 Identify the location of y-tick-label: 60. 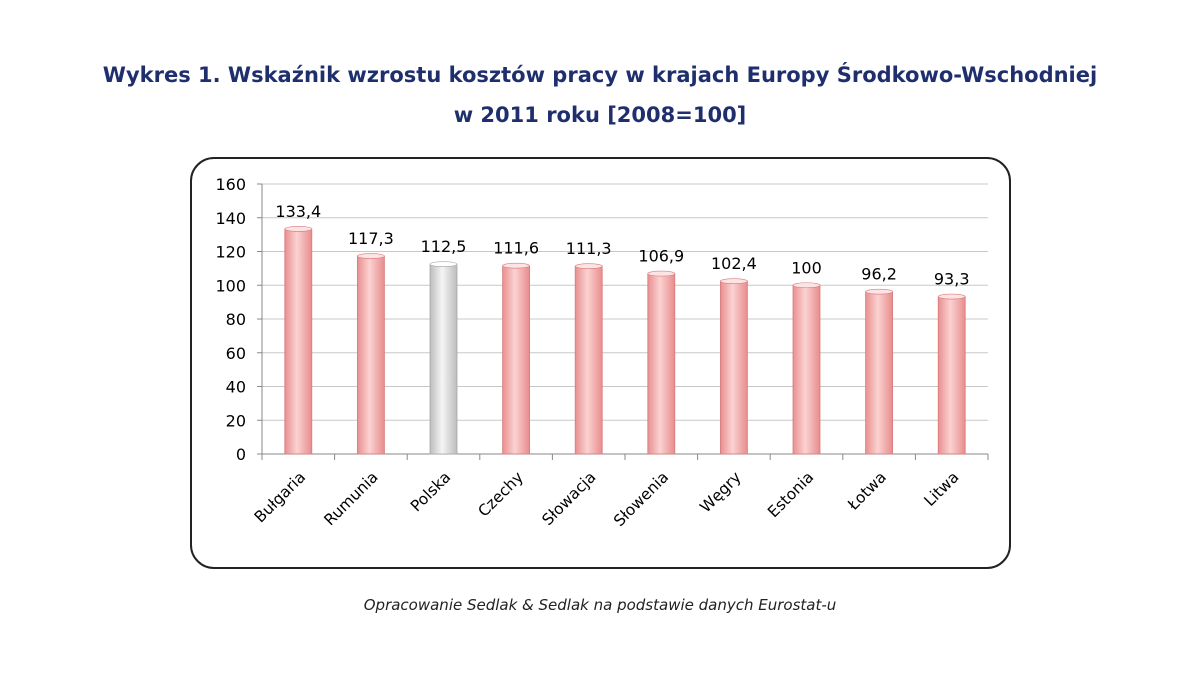
(236, 353).